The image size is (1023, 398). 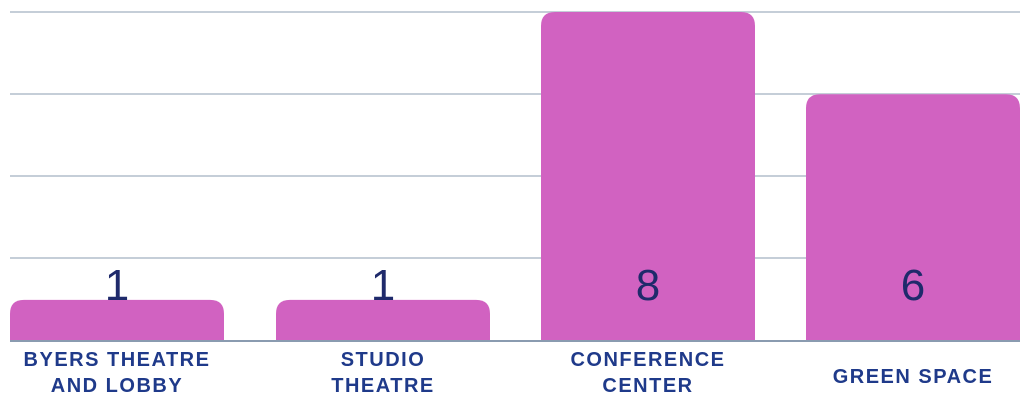 I want to click on category-label-1: STUDIO THEATRE, so click(x=382, y=373).